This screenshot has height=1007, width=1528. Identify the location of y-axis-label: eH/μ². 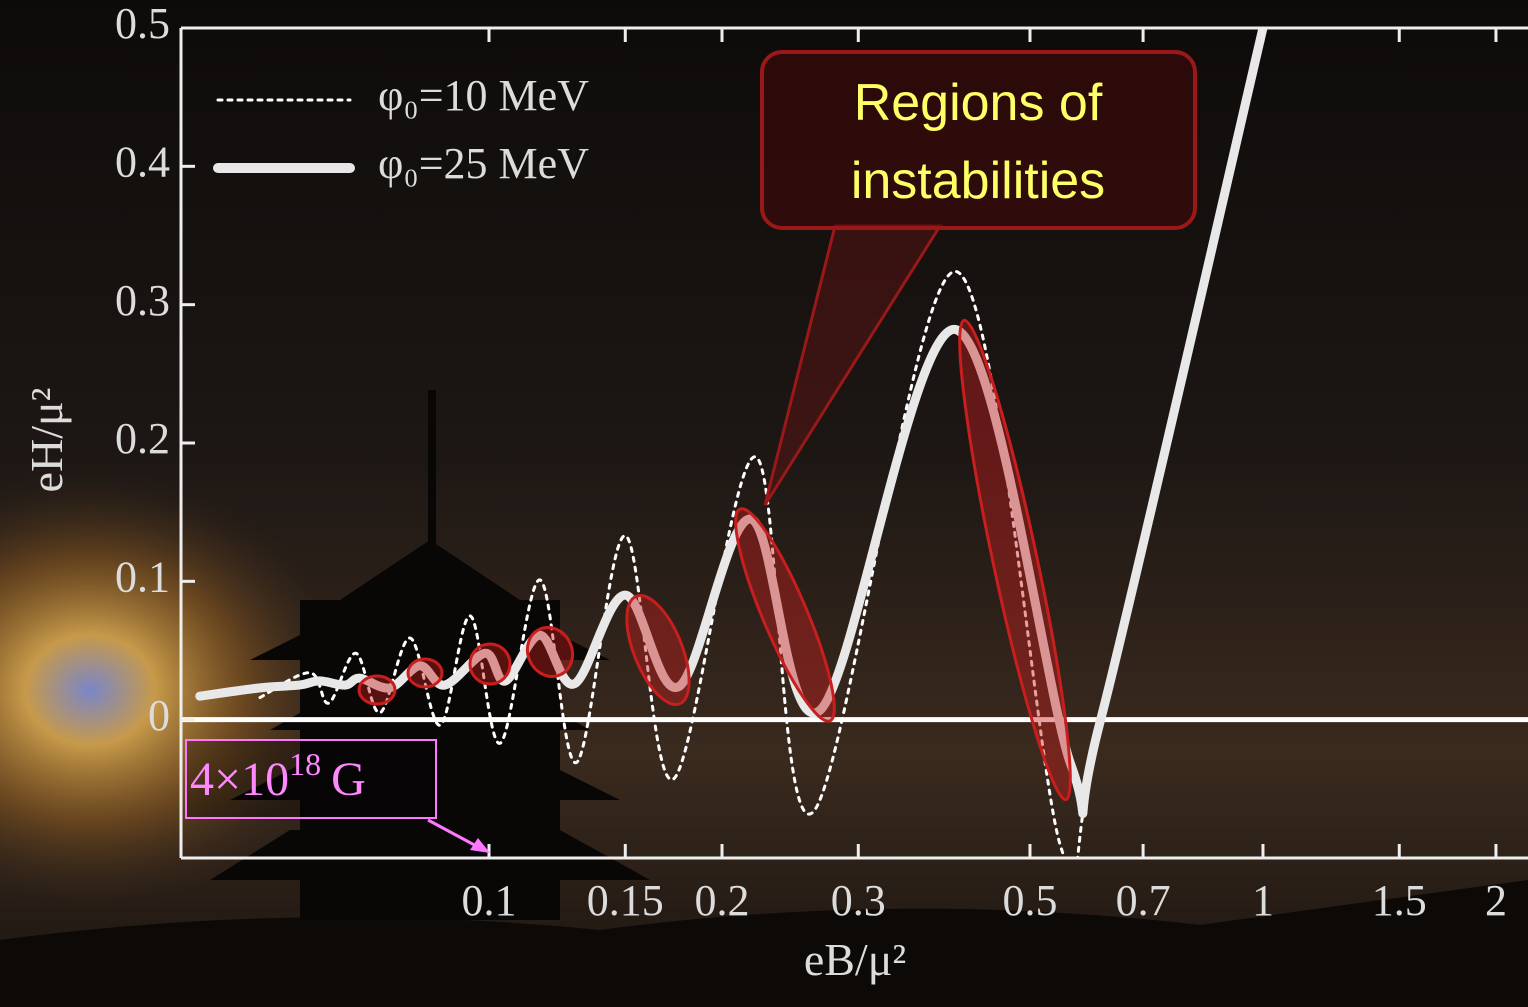
(46, 440).